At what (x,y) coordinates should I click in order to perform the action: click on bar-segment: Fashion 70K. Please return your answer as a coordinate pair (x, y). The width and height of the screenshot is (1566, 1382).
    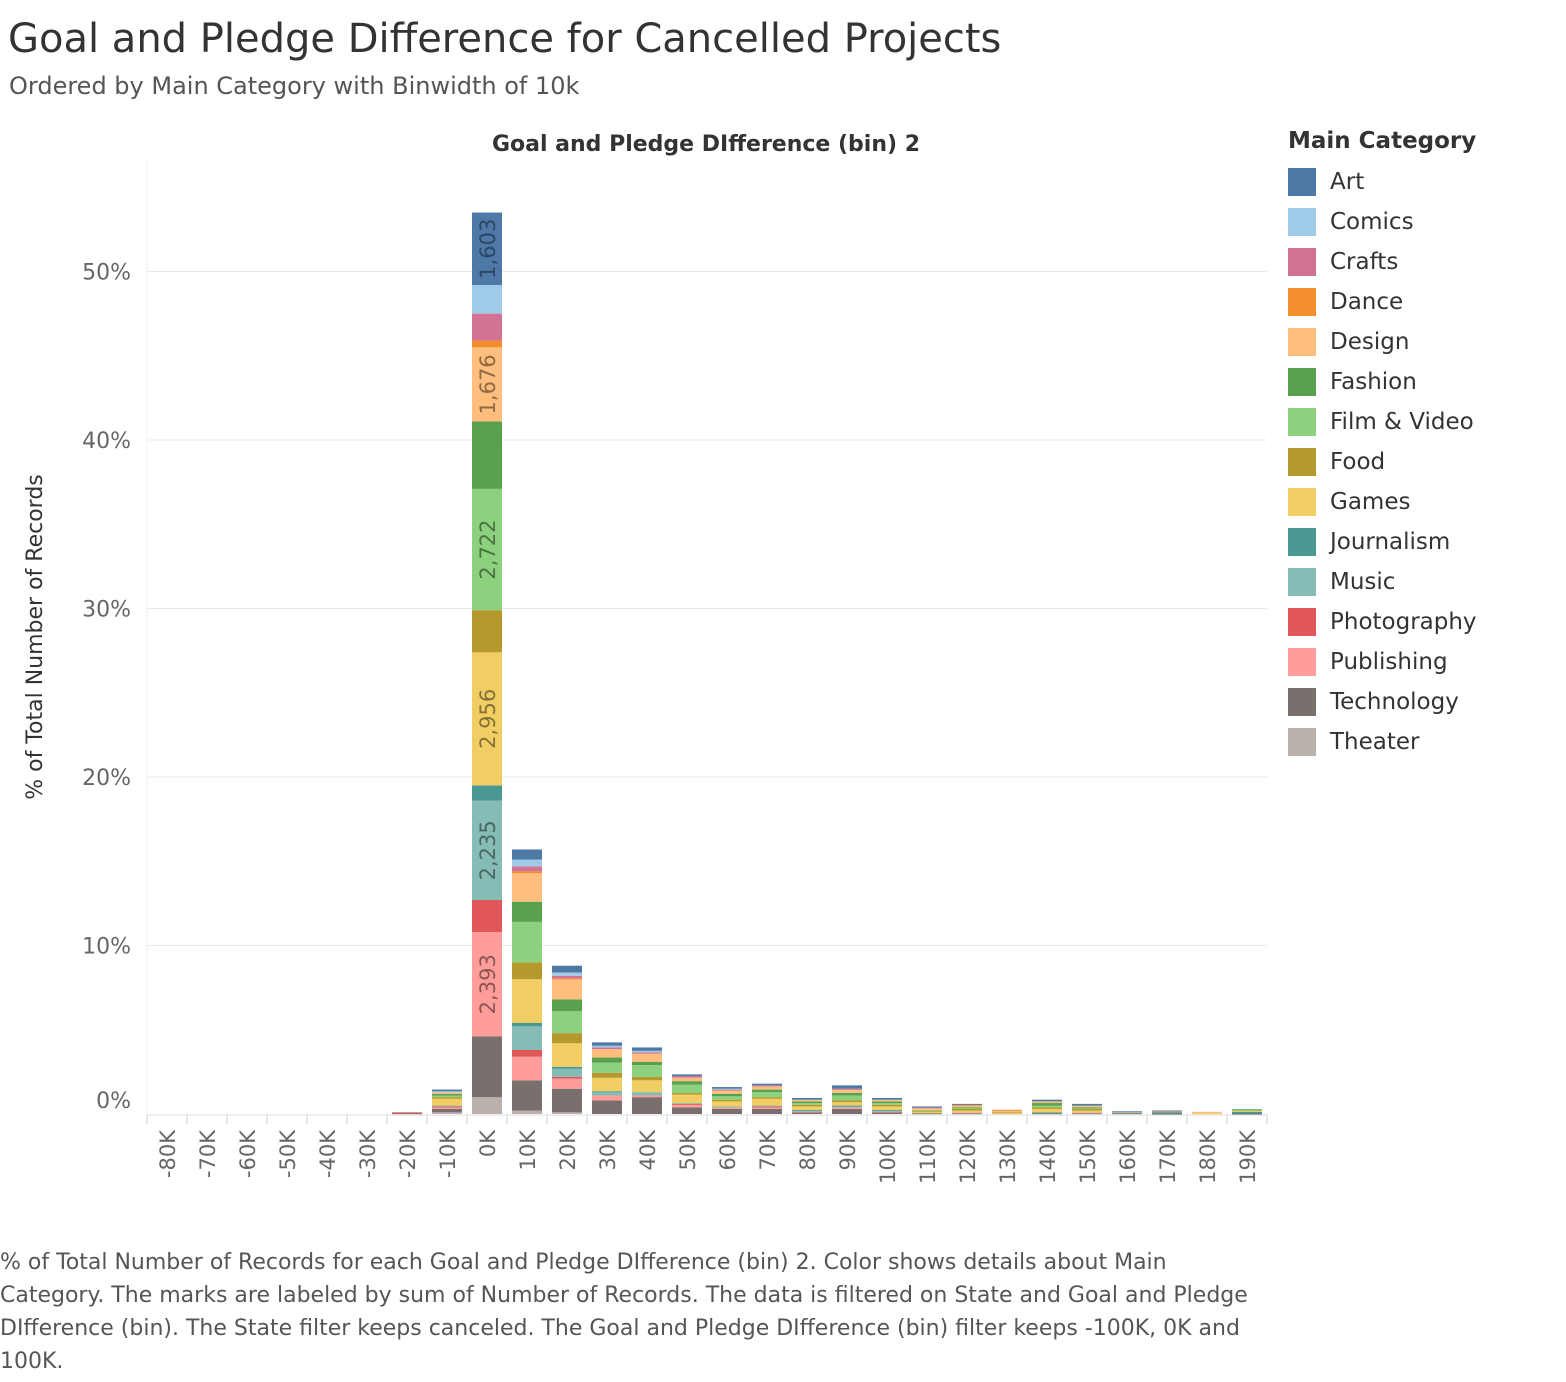
    Looking at the image, I should click on (767, 1091).